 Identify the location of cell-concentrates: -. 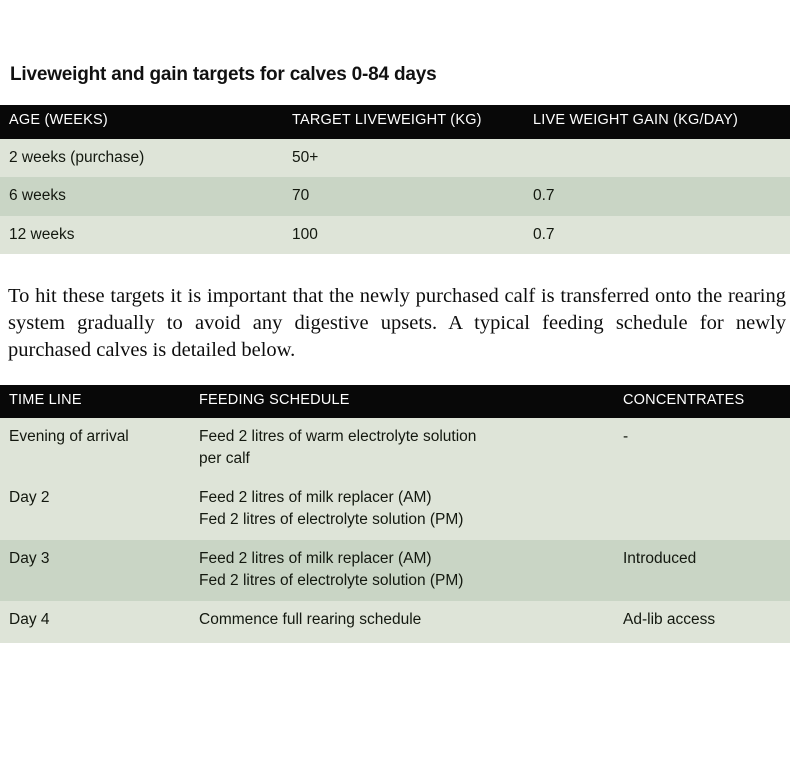
(702, 448).